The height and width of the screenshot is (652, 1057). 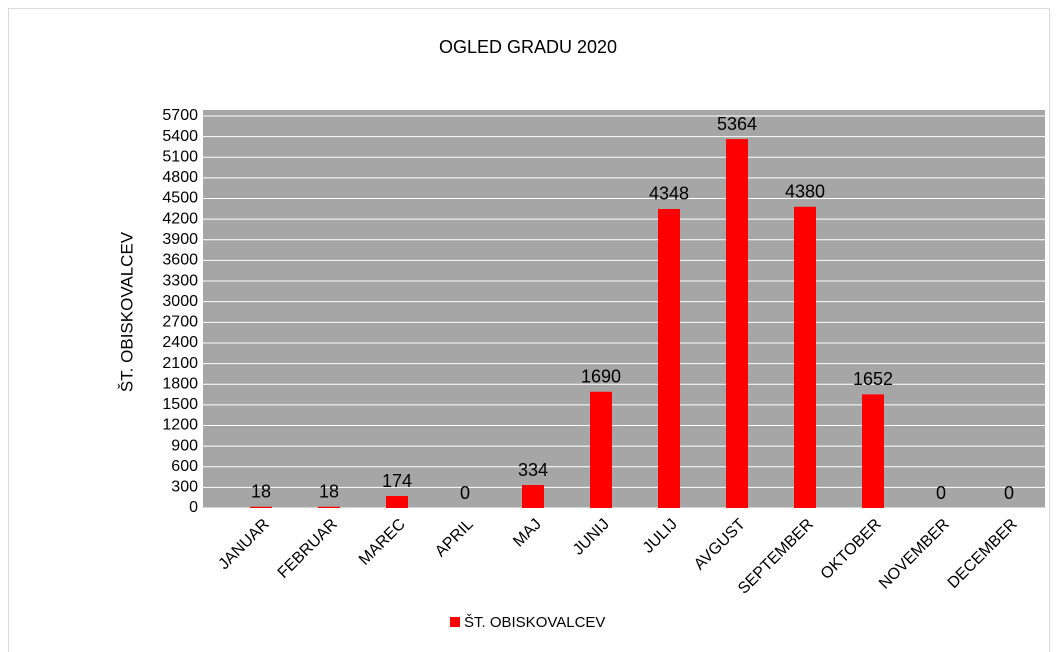 I want to click on data-label: 334, so click(x=533, y=470).